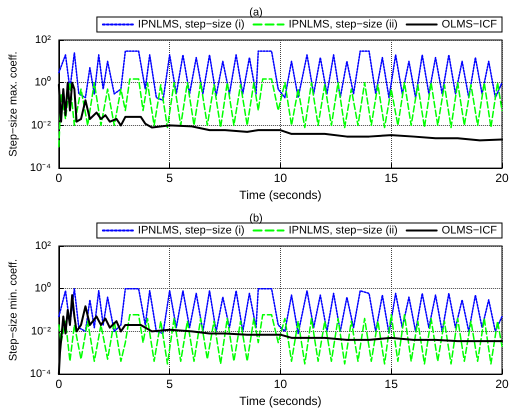  What do you see at coordinates (14, 310) in the screenshot?
I see `y-axis-title: Step−size min. coeff.` at bounding box center [14, 310].